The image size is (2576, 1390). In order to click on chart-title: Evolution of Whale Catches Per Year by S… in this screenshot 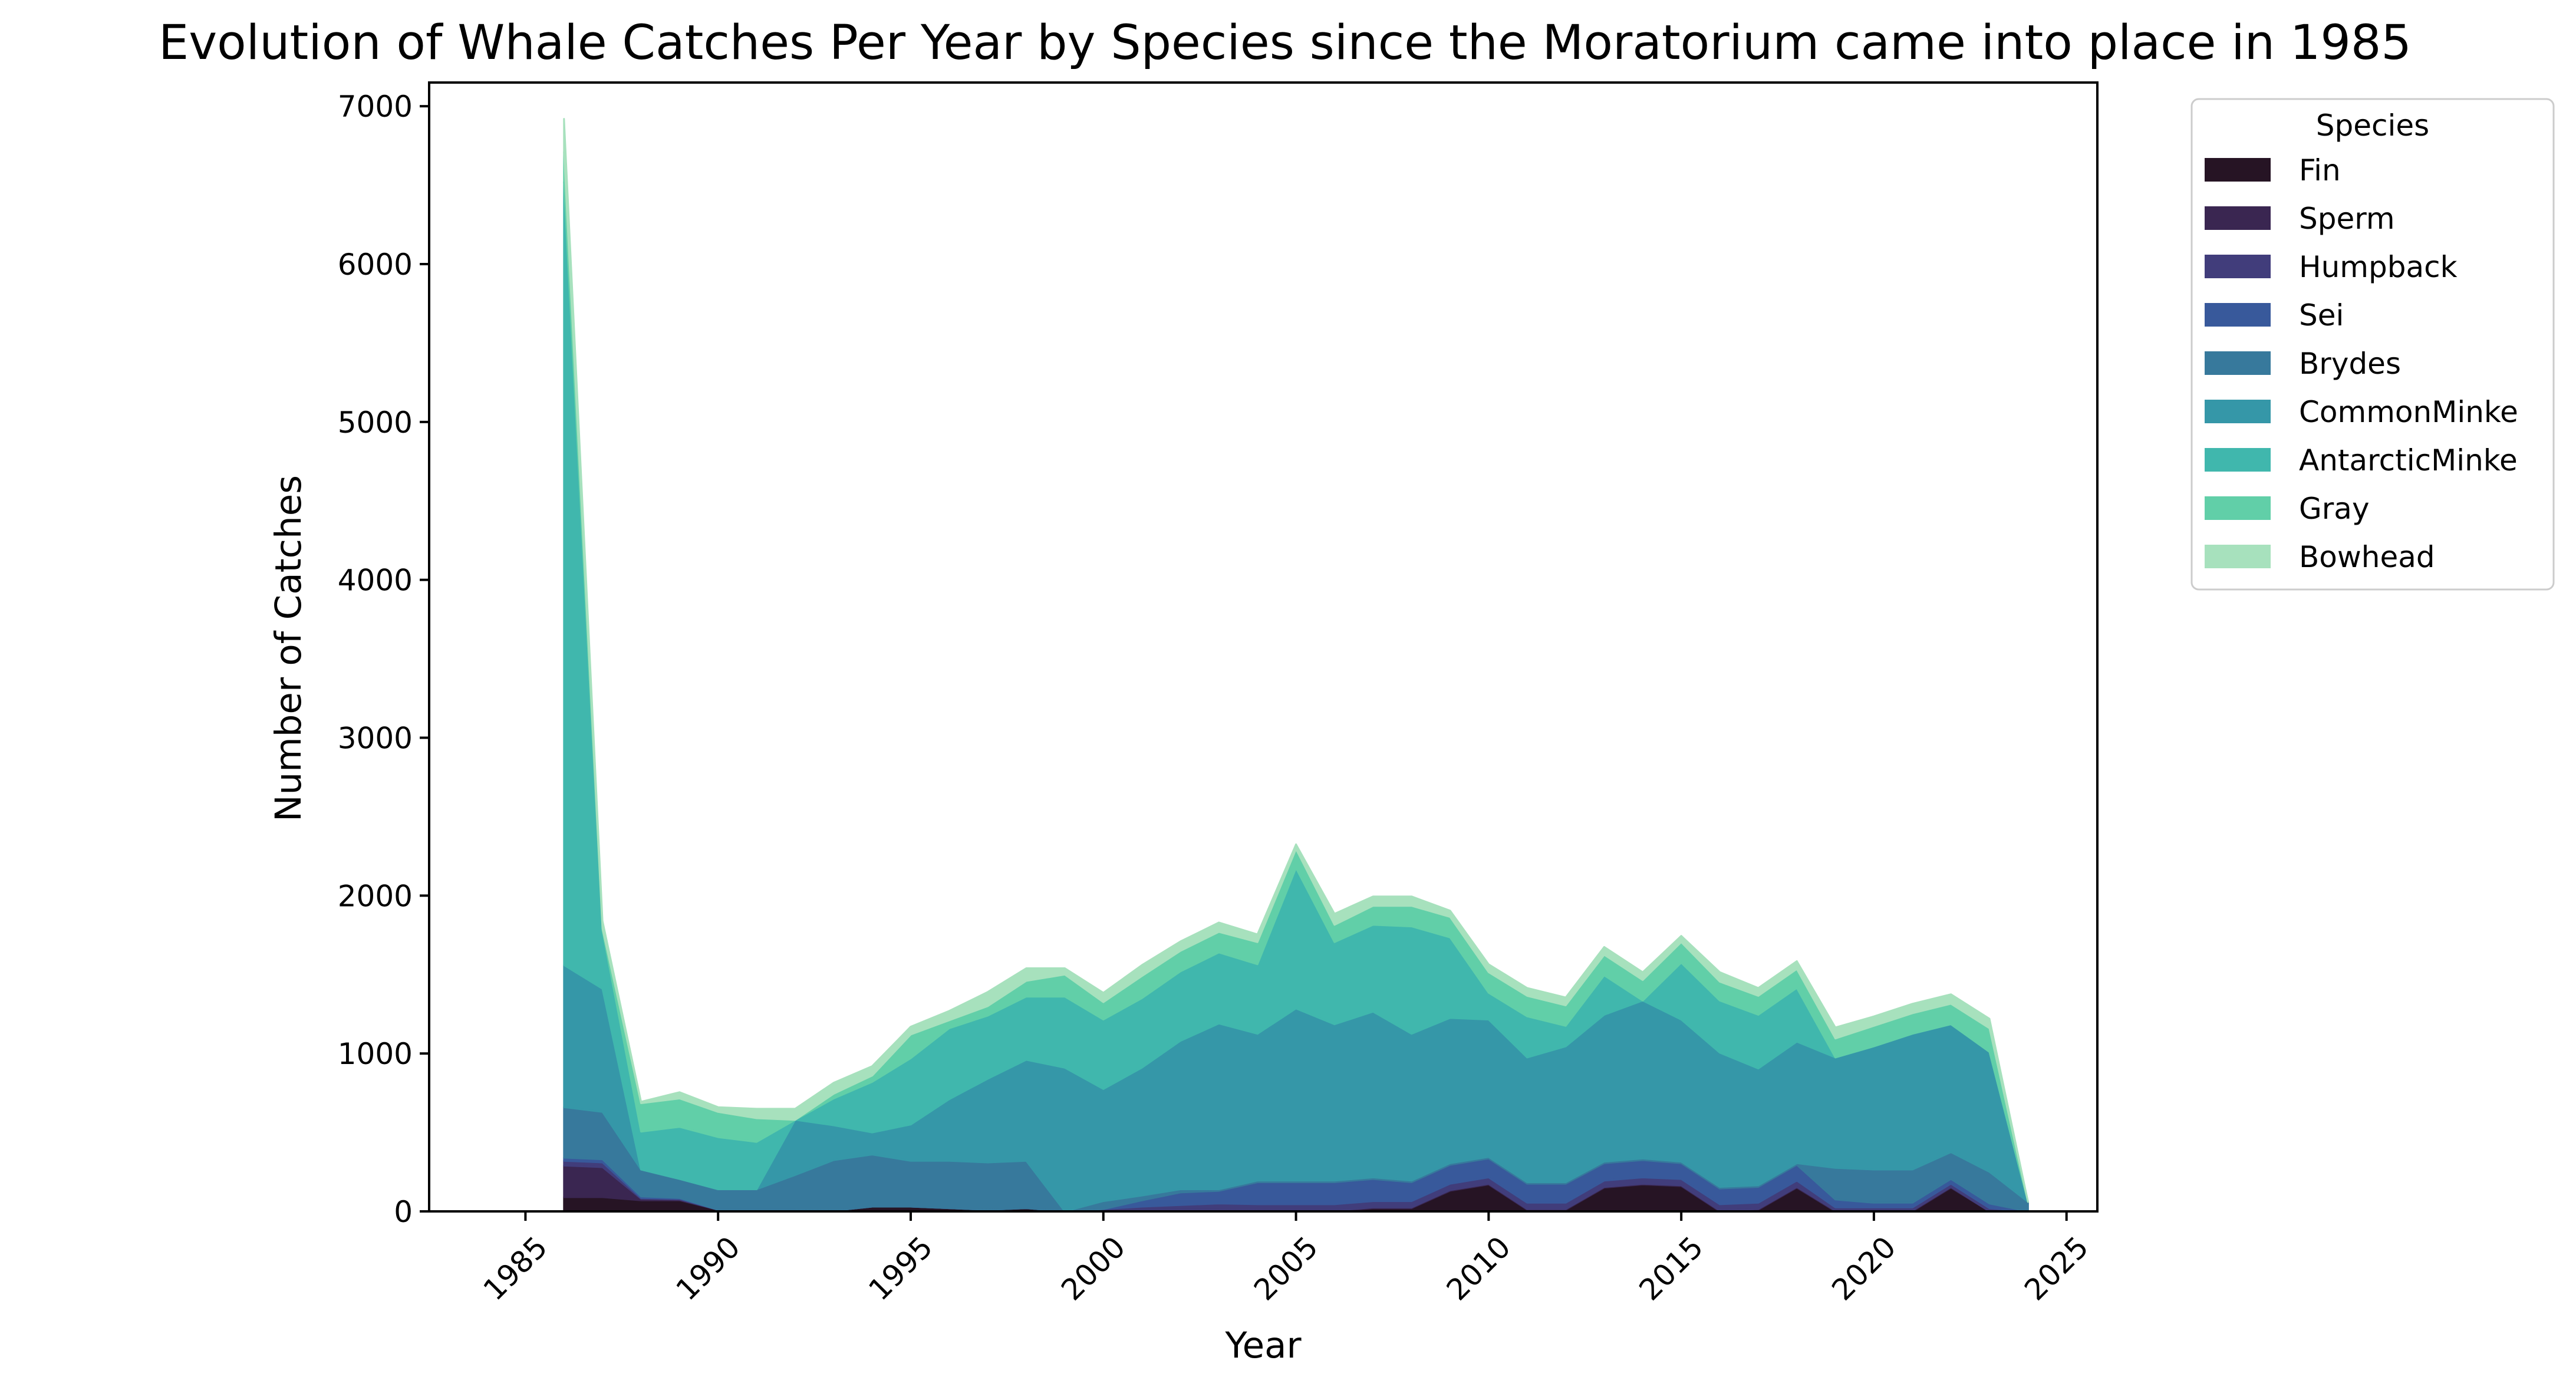, I will do `click(1285, 43)`.